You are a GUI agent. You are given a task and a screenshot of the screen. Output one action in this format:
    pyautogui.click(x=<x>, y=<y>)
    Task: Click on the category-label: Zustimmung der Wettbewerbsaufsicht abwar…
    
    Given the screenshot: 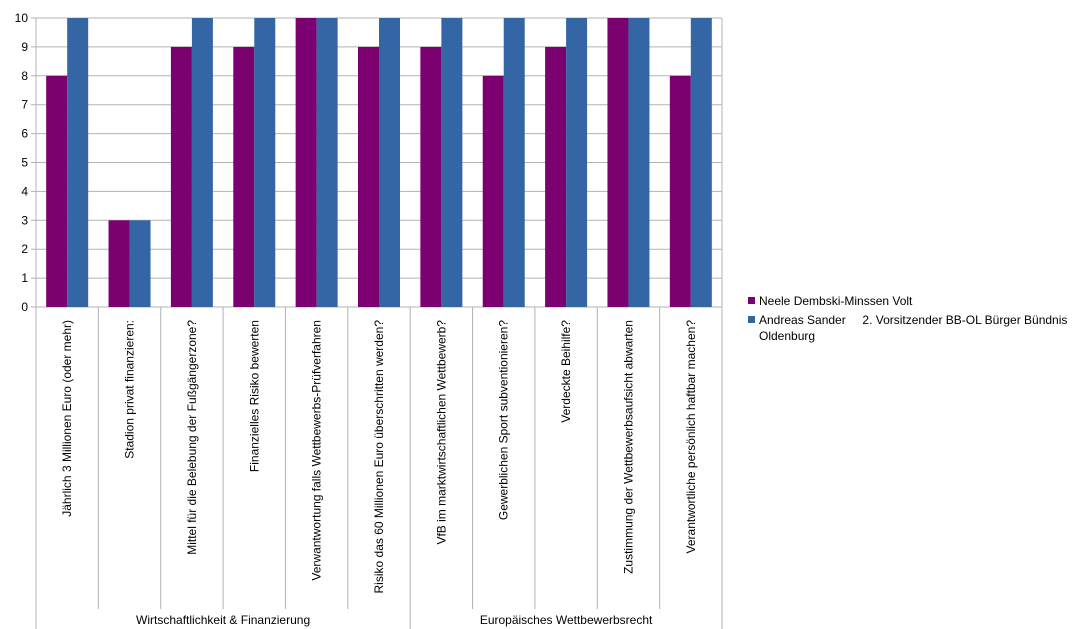 What is the action you would take?
    pyautogui.click(x=628, y=447)
    